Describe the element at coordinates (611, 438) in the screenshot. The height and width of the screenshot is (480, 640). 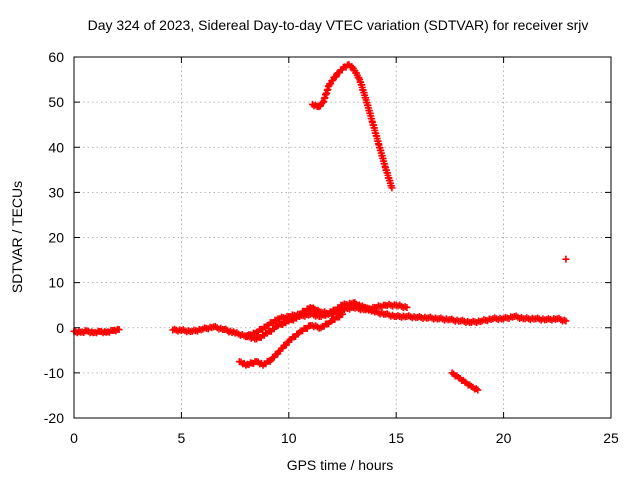
I see `x-tick-label: 25` at that location.